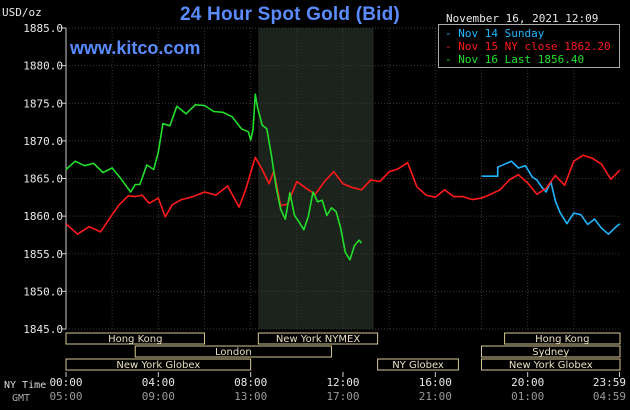 Image resolution: width=630 pixels, height=410 pixels. I want to click on y-tick-label: 1880.0, so click(43, 66).